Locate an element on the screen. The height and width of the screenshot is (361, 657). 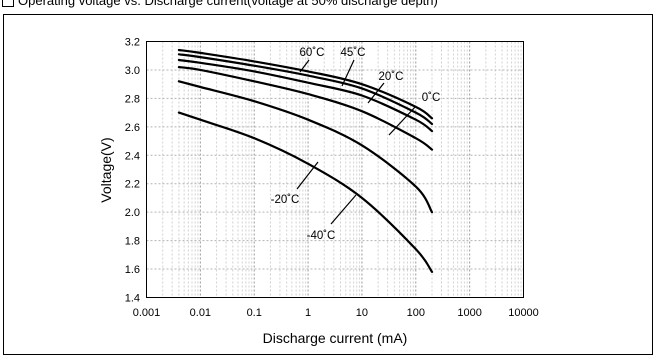
x-tick-label: 10 is located at coordinates (362, 313).